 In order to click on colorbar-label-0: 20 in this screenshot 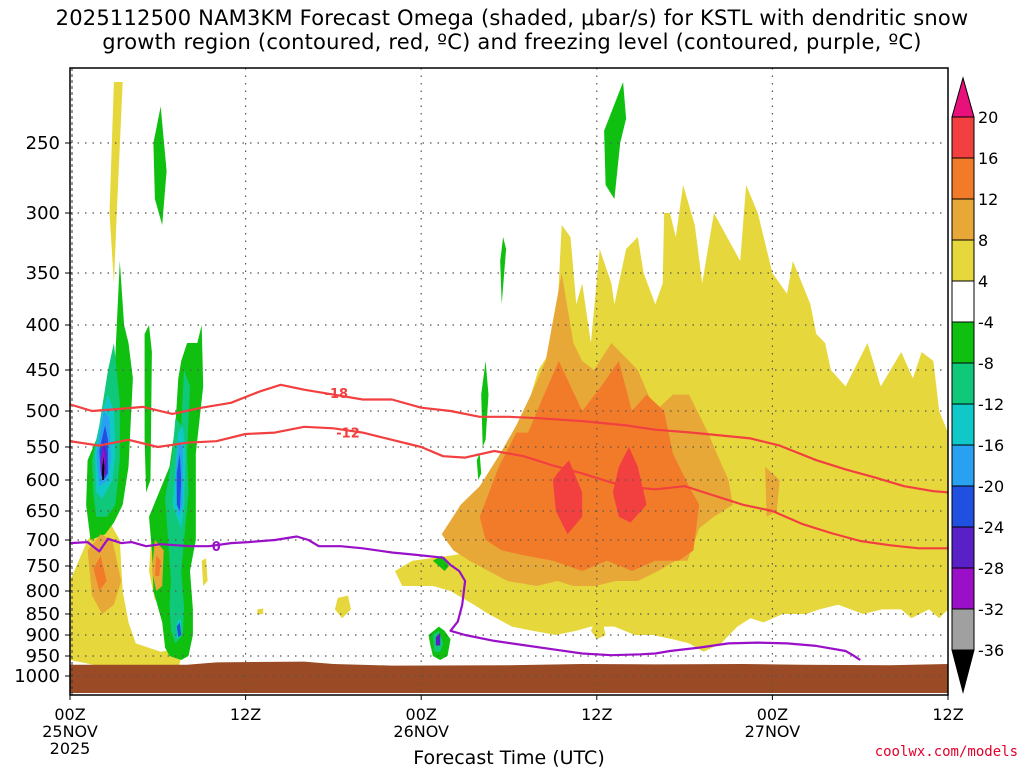, I will do `click(988, 117)`.